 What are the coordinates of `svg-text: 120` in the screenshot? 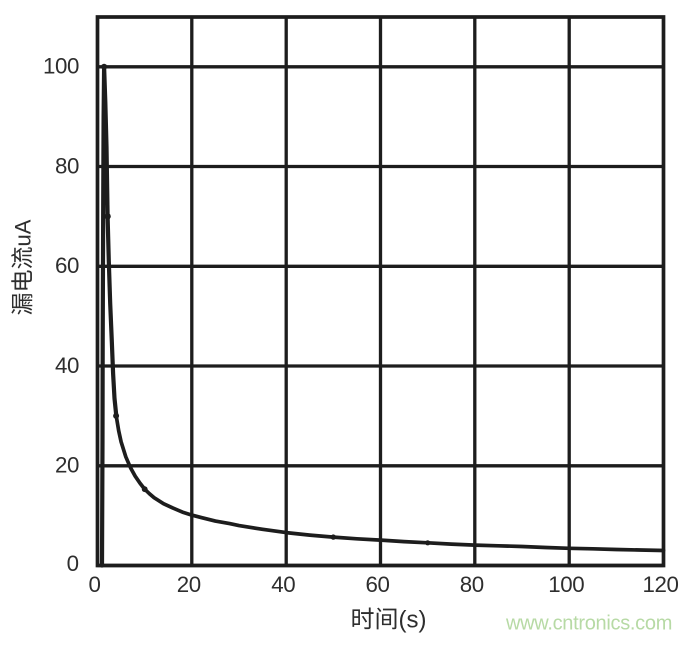 It's located at (660, 584).